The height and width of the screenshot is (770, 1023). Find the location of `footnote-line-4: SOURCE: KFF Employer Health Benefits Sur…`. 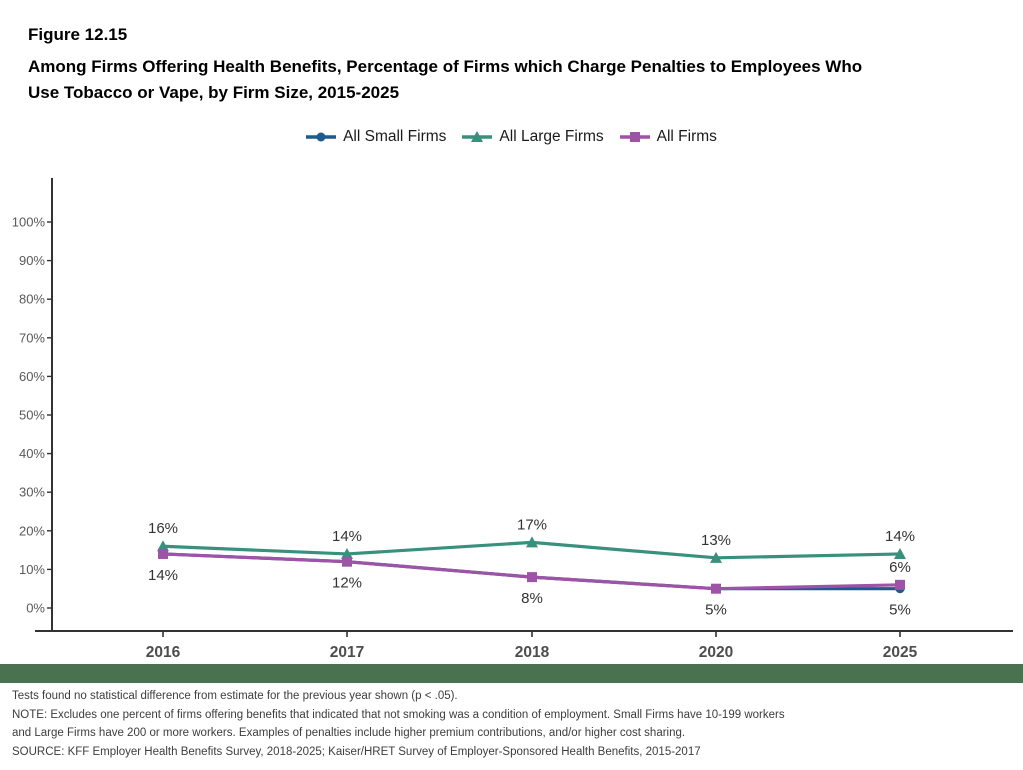

footnote-line-4: SOURCE: KFF Employer Health Benefits Sur… is located at coordinates (356, 751).